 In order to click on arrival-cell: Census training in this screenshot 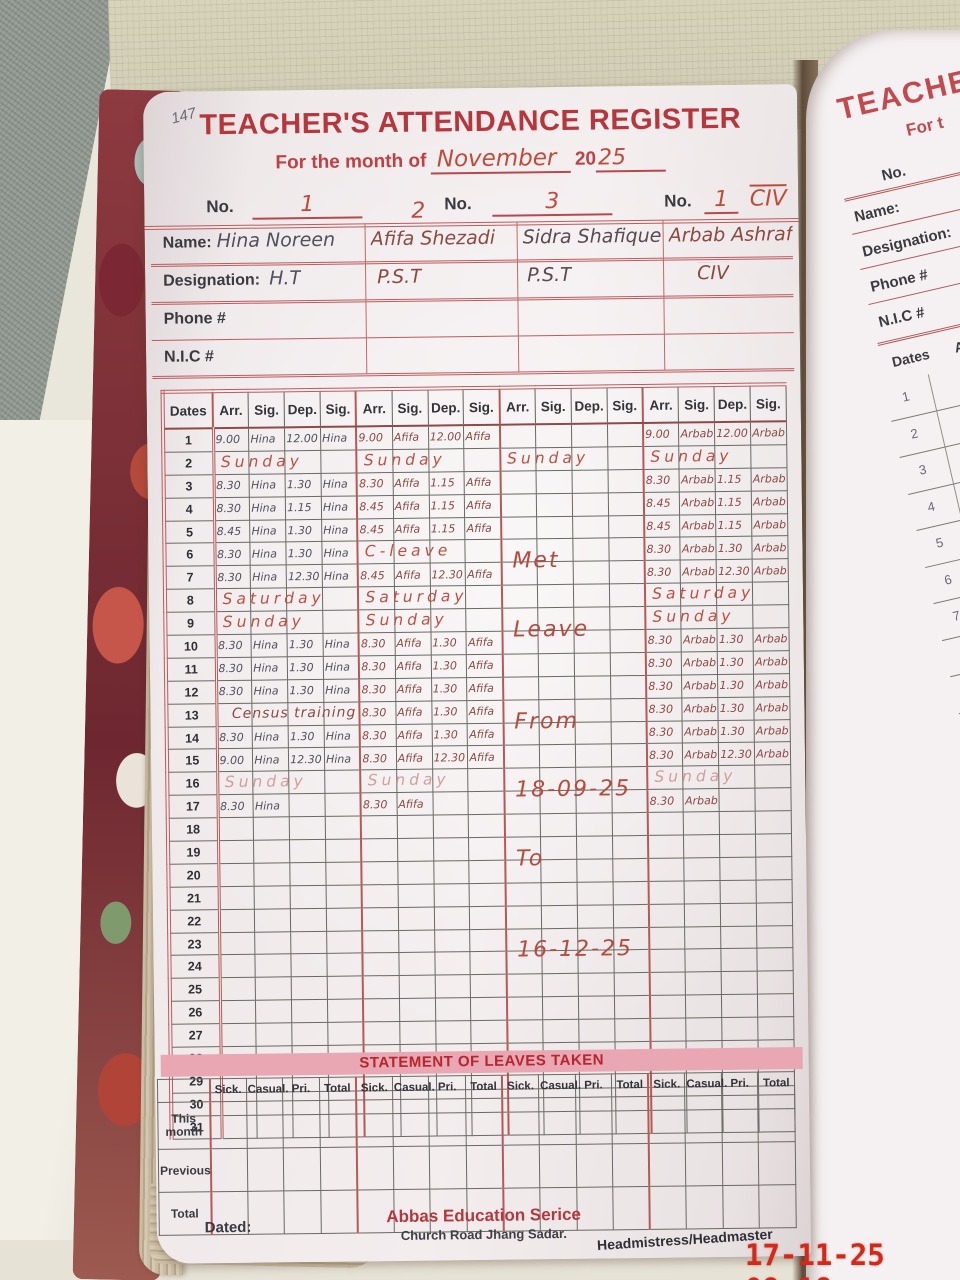, I will do `click(286, 714)`.